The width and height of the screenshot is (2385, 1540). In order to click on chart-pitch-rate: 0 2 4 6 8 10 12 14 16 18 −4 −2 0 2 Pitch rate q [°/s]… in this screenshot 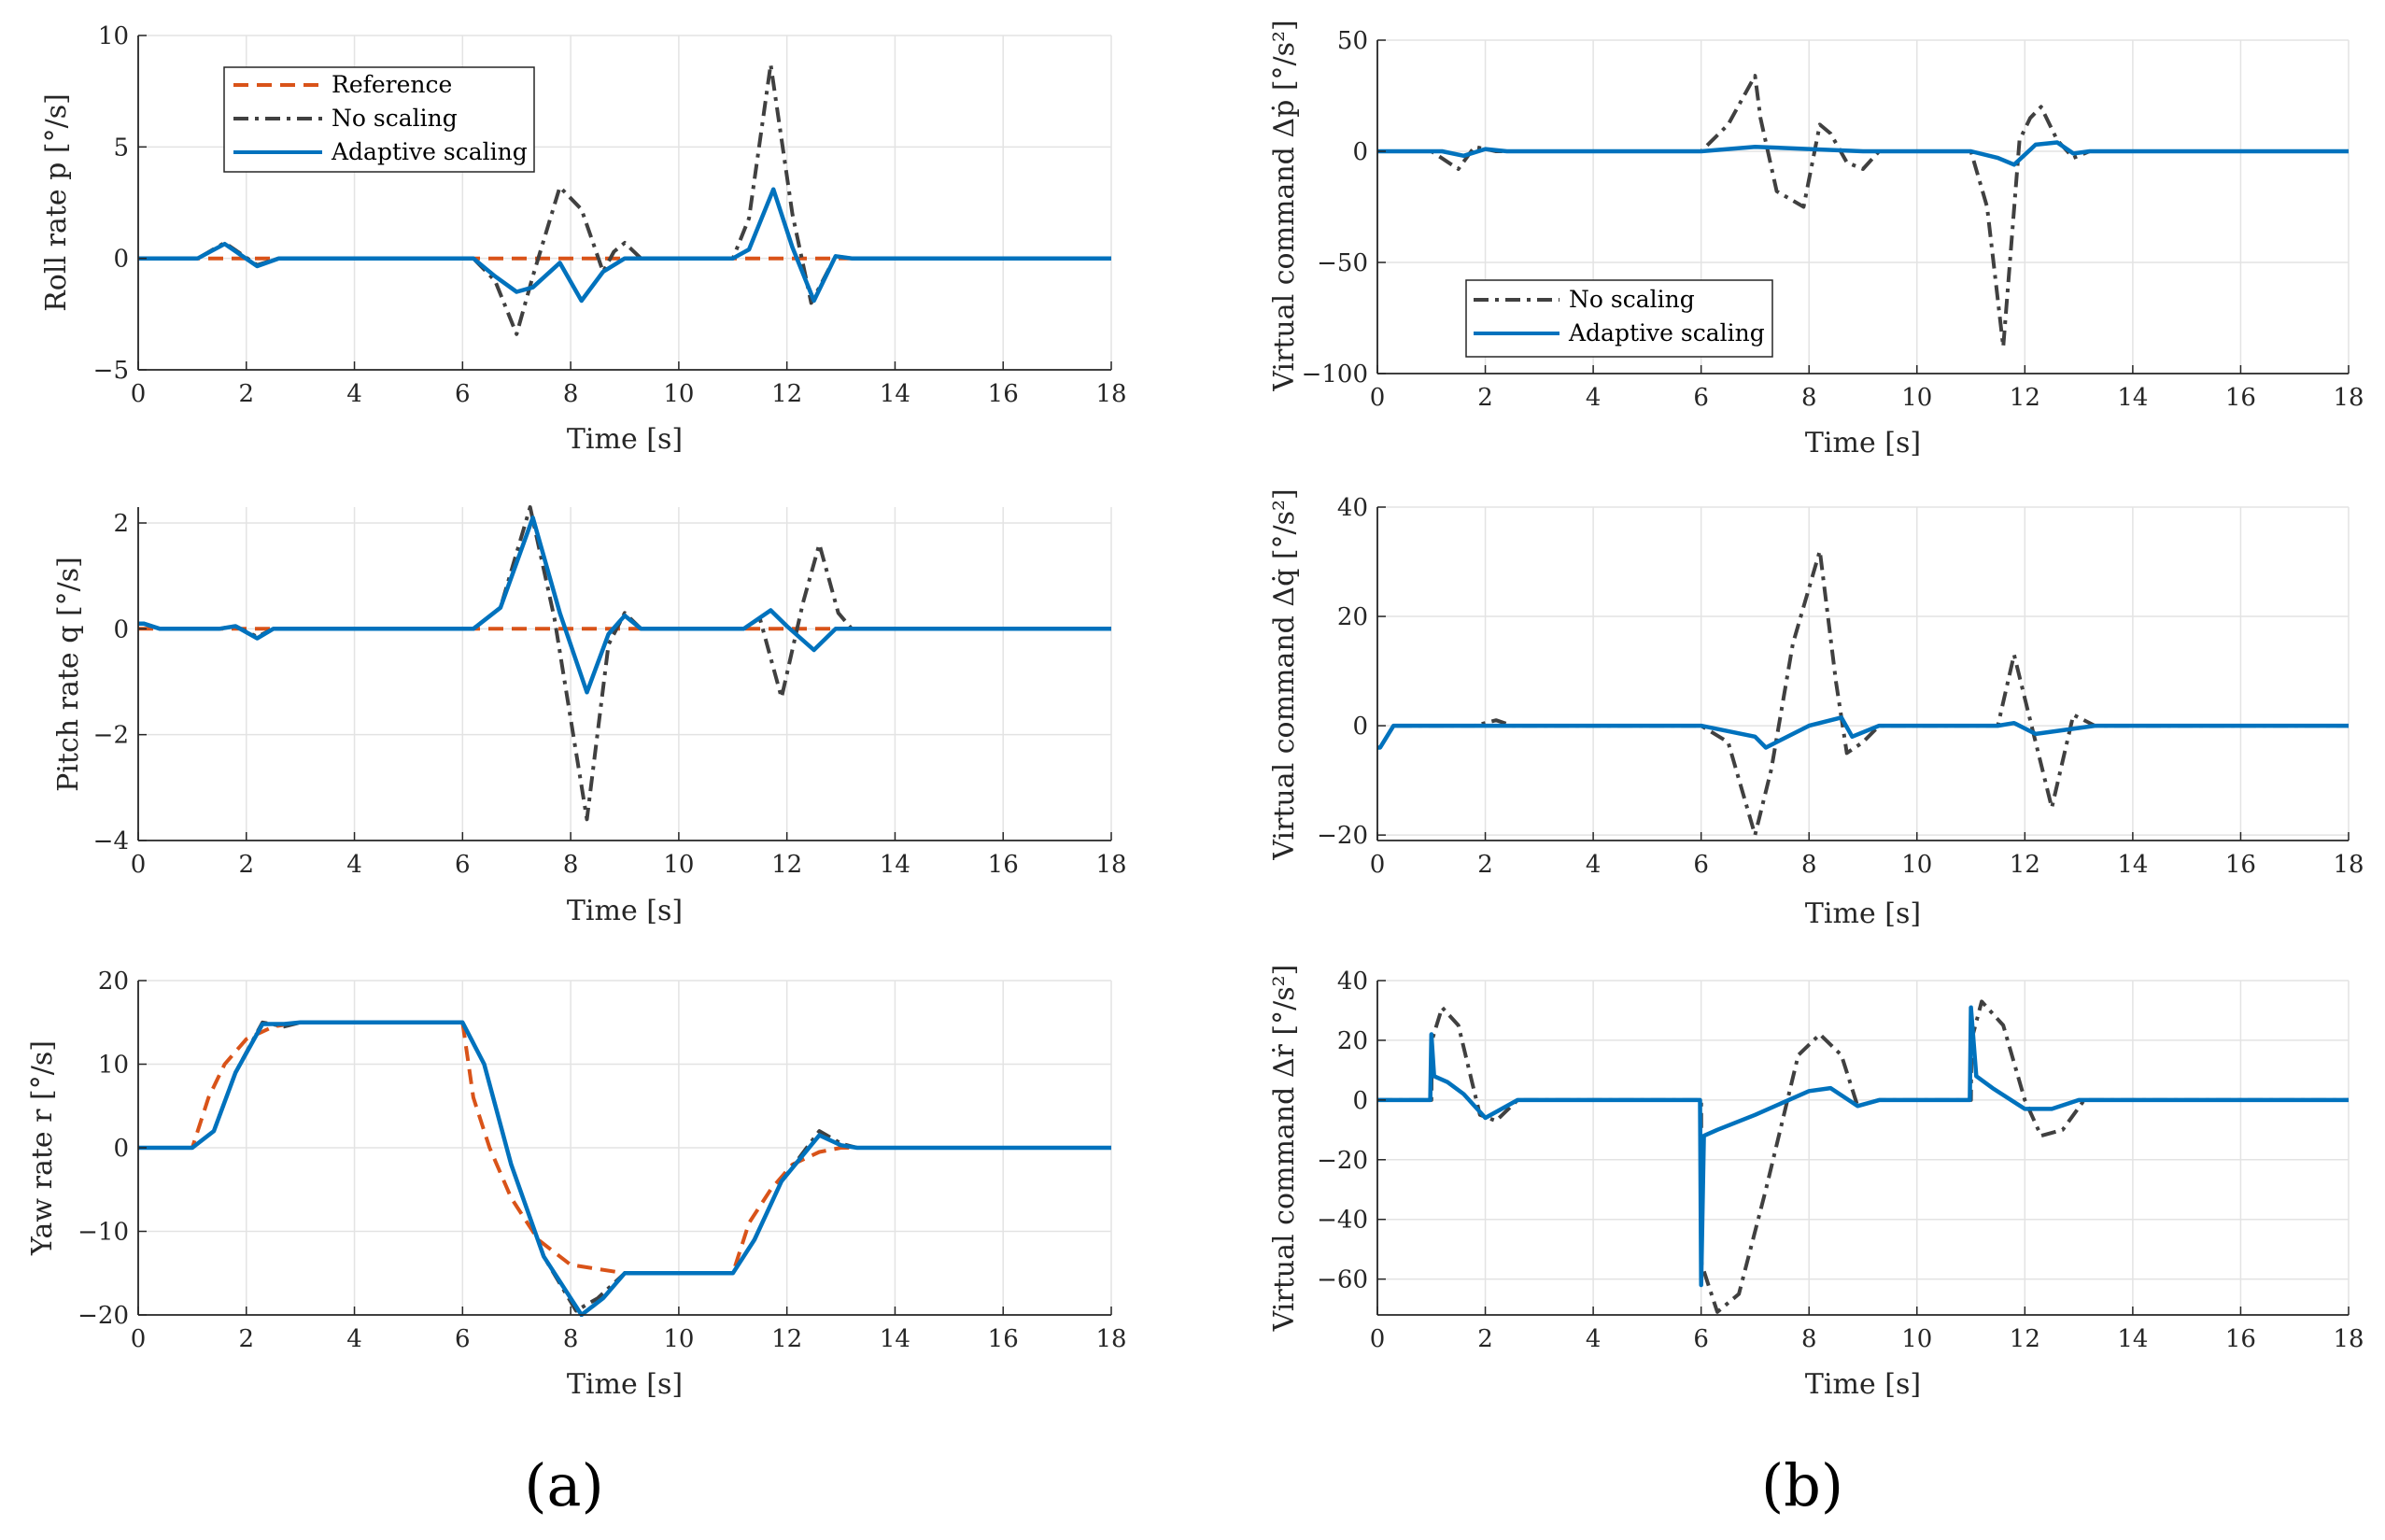, I will do `click(589, 716)`.